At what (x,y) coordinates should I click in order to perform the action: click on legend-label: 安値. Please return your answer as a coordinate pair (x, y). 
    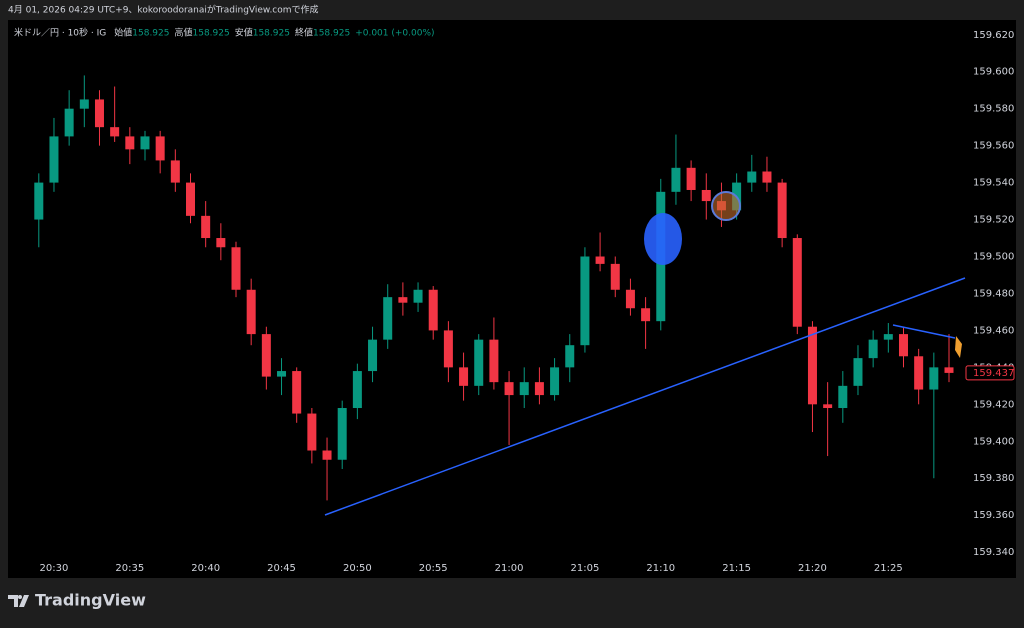
    Looking at the image, I should click on (244, 33).